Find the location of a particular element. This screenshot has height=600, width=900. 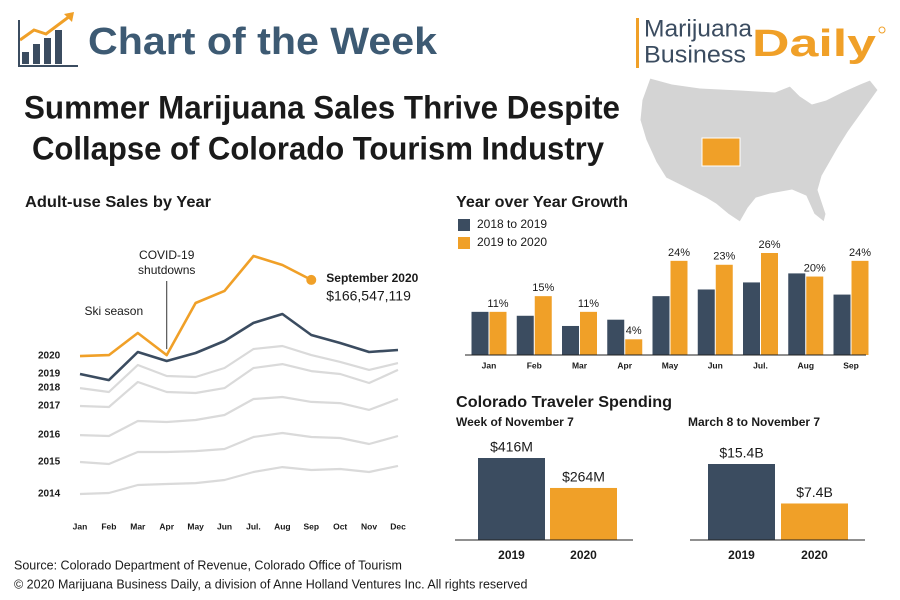

annotation: COVID-19 is located at coordinates (167, 255).